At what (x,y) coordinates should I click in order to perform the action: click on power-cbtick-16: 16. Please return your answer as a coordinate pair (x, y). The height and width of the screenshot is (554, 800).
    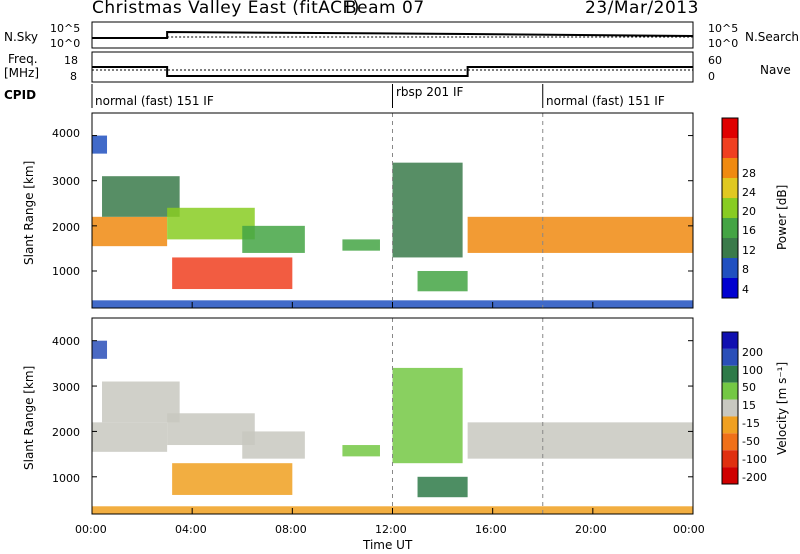
    Looking at the image, I should click on (749, 230).